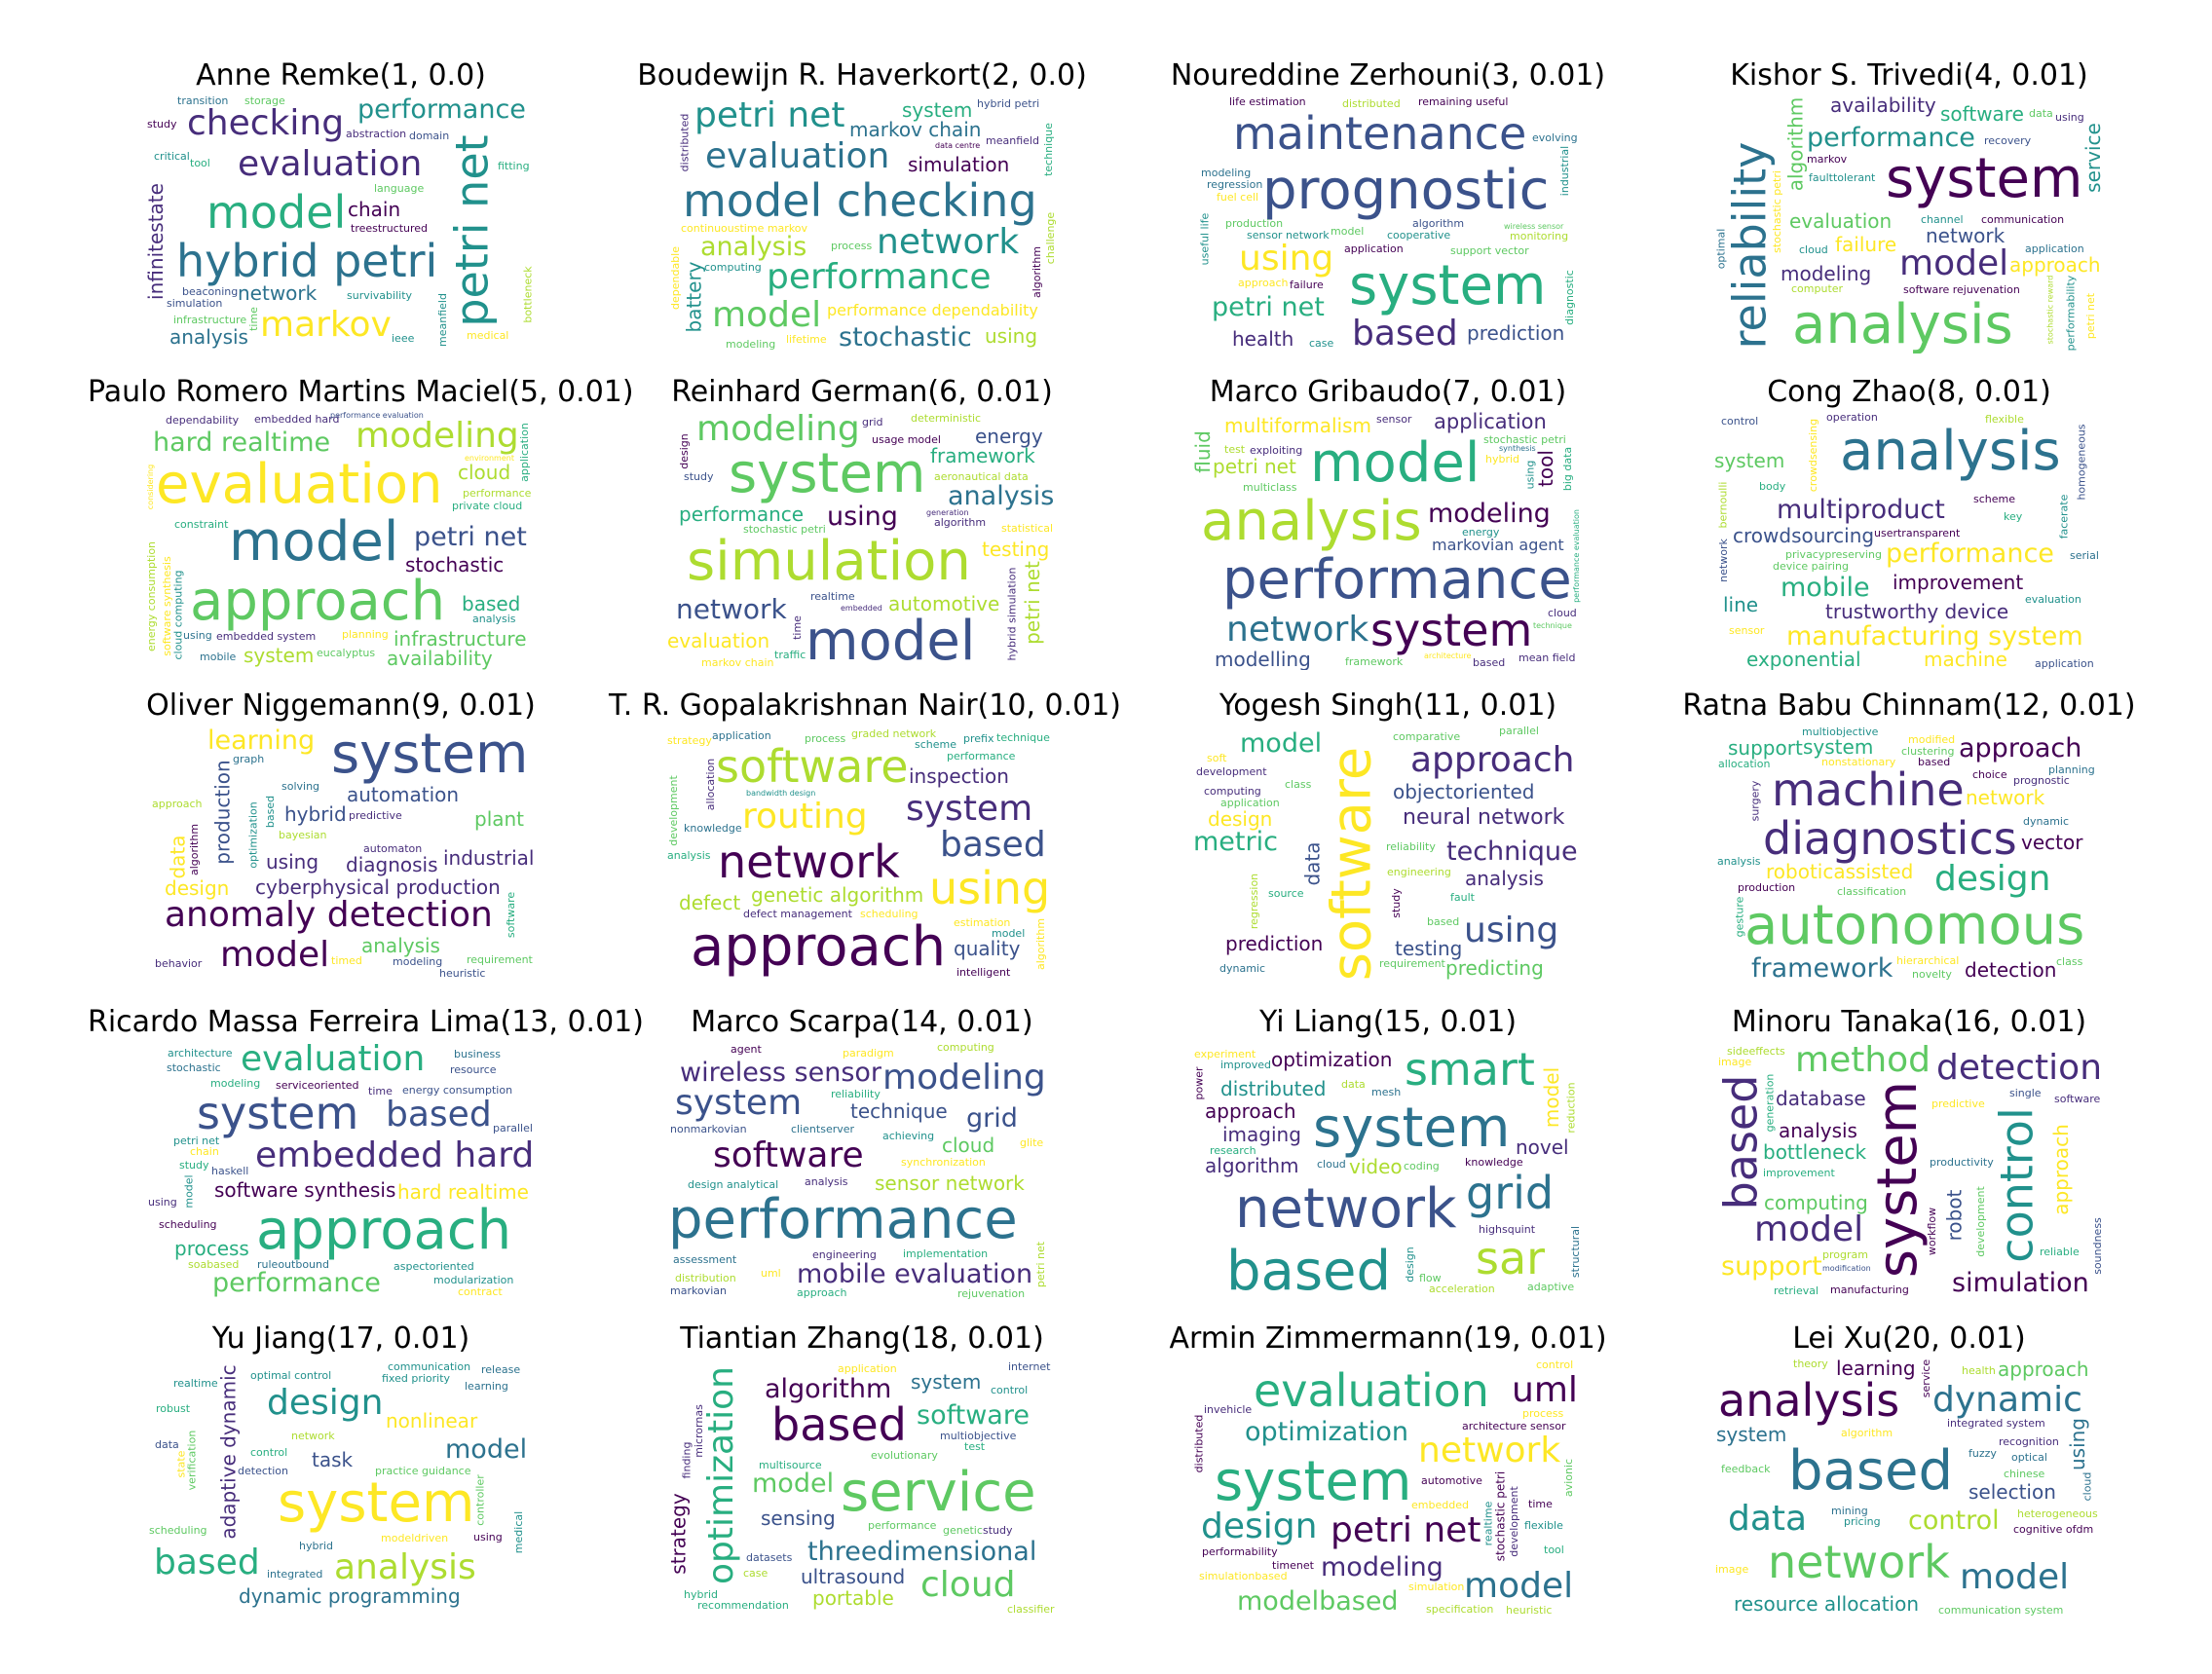  What do you see at coordinates (1238, 197) in the screenshot?
I see `cloud-word: fuel cell` at bounding box center [1238, 197].